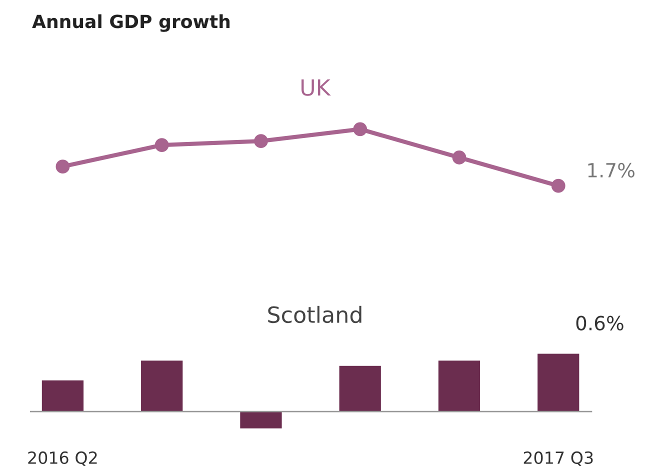  Describe the element at coordinates (131, 23) in the screenshot. I see `text: Annual GDP growth` at that location.